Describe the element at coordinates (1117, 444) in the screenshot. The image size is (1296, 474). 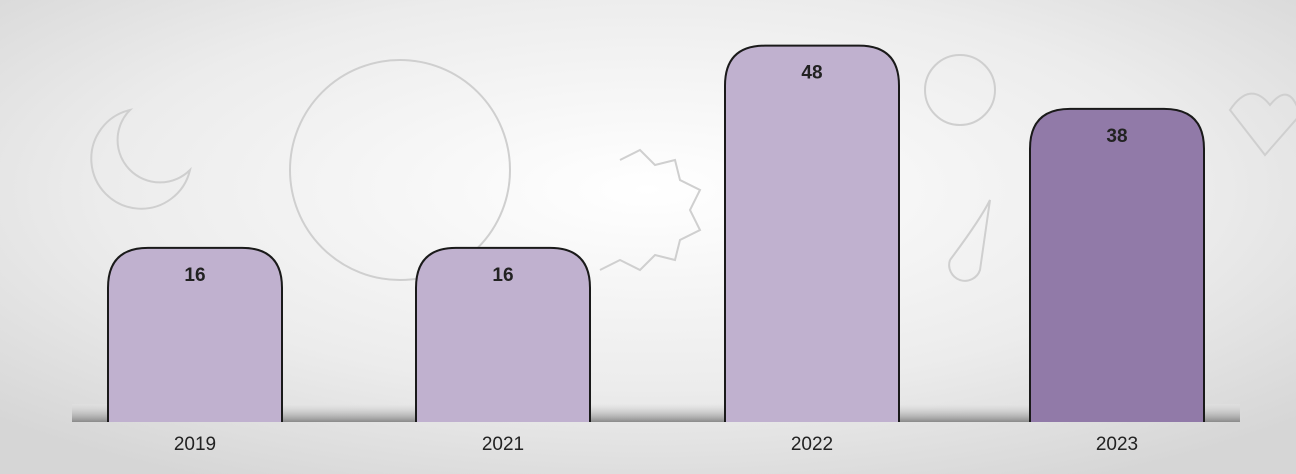
I see `x-tick-label: 2023` at that location.